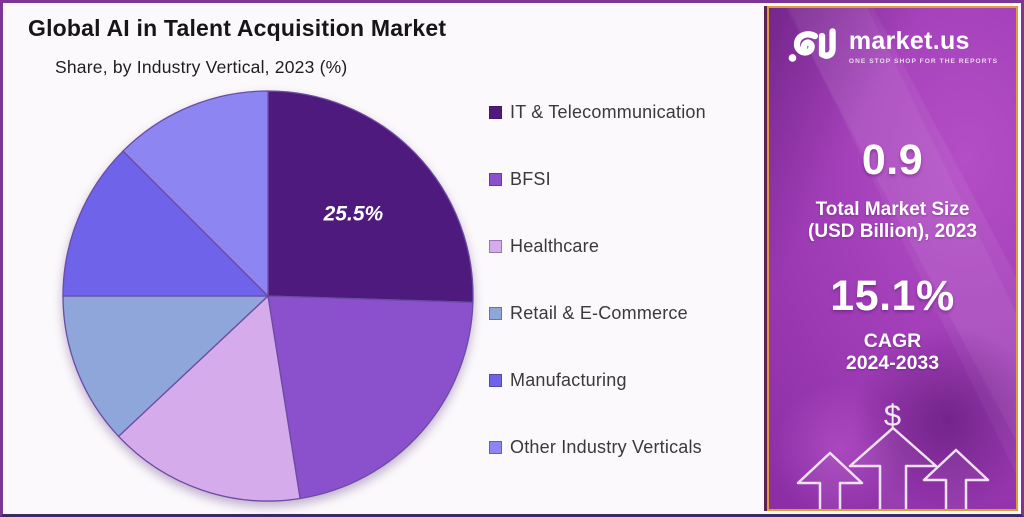 This screenshot has height=517, width=1024. I want to click on pie-slice-data-label: 25.5%, so click(353, 213).